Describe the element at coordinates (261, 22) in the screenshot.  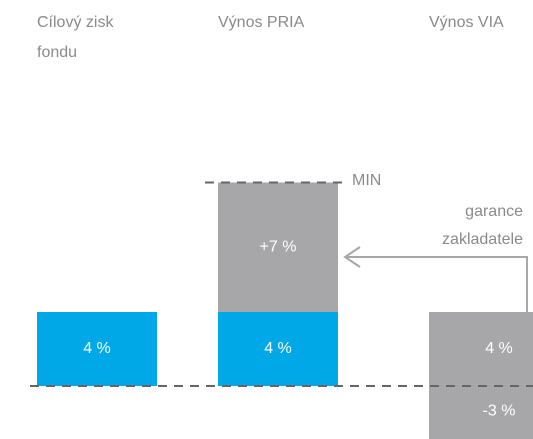
I see `category-label: Výnos PRIA` at that location.